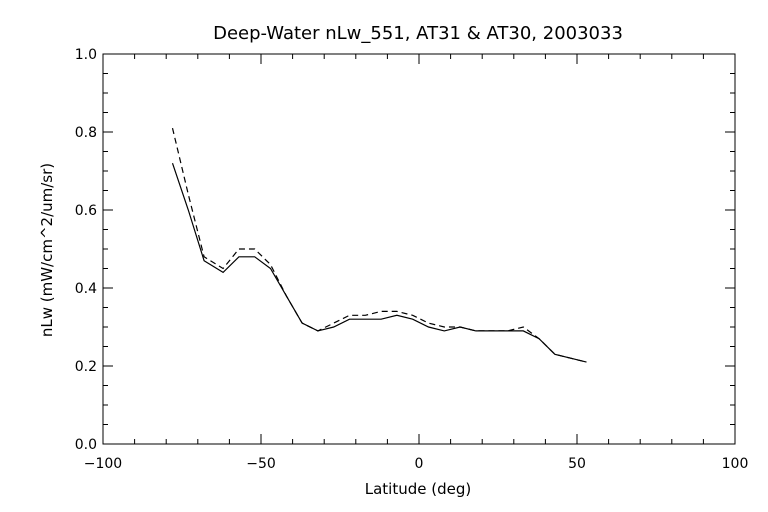 The height and width of the screenshot is (512, 768). Describe the element at coordinates (86, 133) in the screenshot. I see `y-tick-label: 0.8` at that location.